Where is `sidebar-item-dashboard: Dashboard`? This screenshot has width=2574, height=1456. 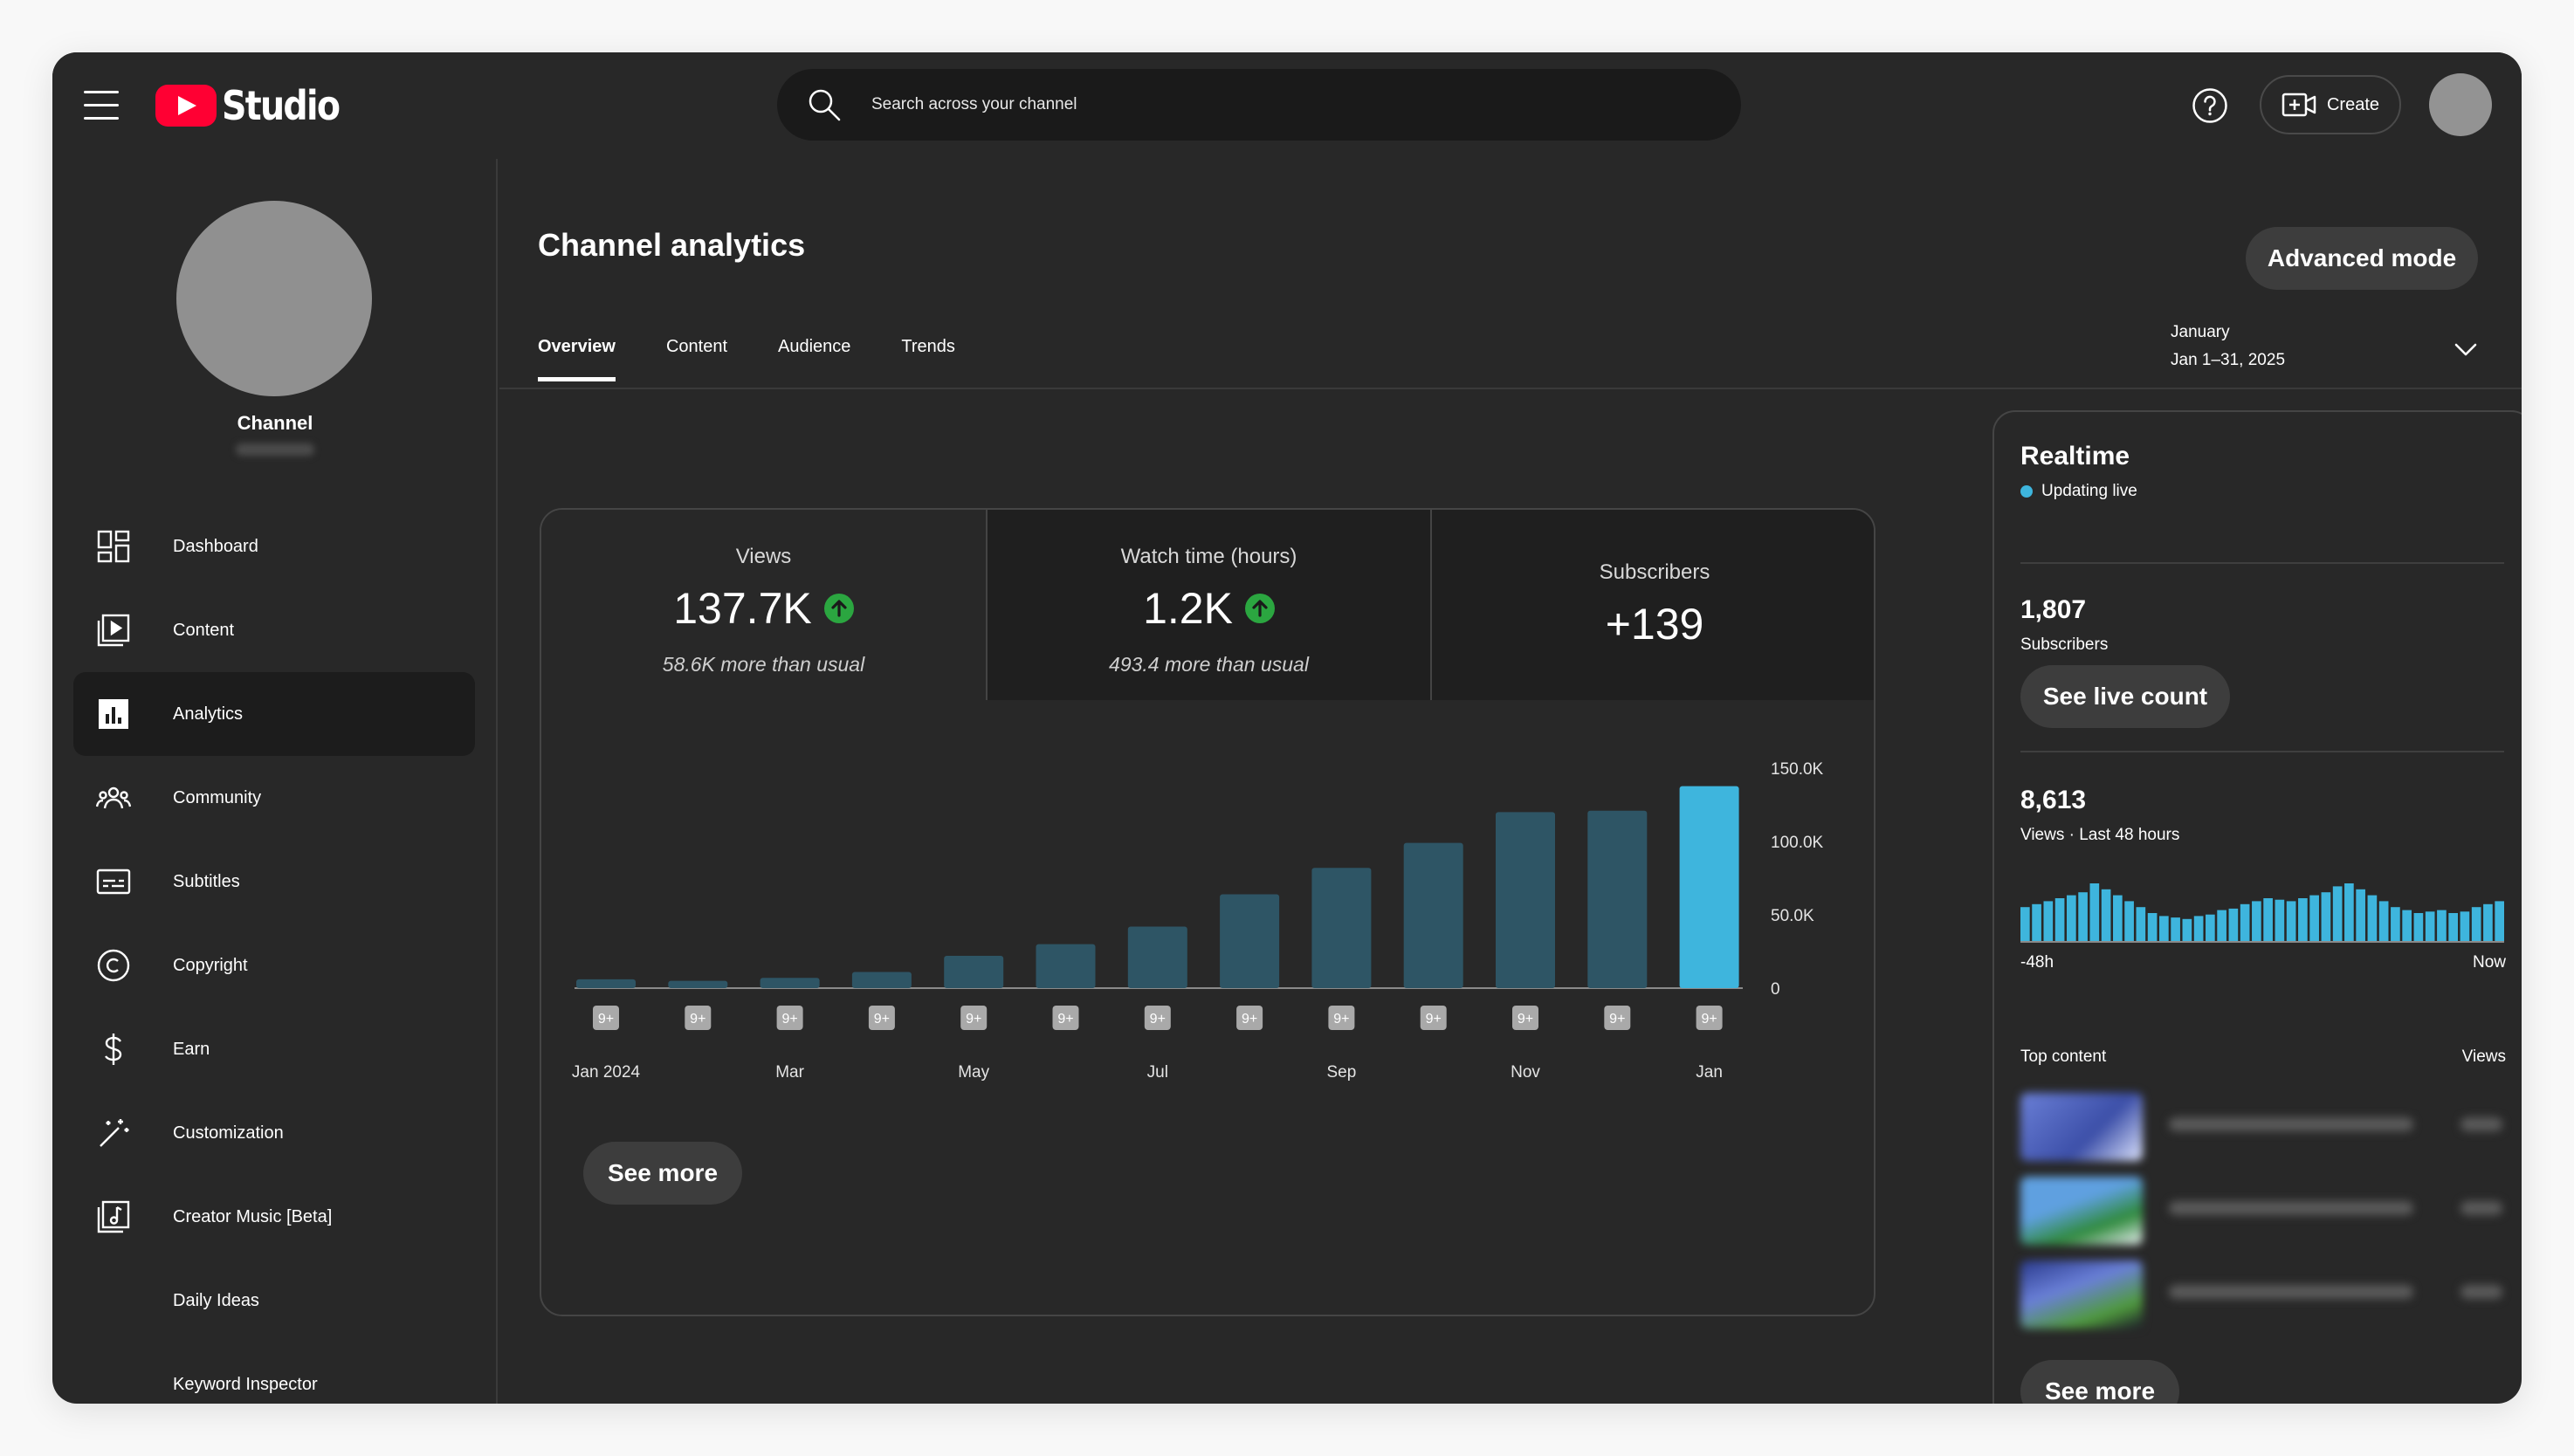
sidebar-item-dashboard: Dashboard is located at coordinates (274, 546).